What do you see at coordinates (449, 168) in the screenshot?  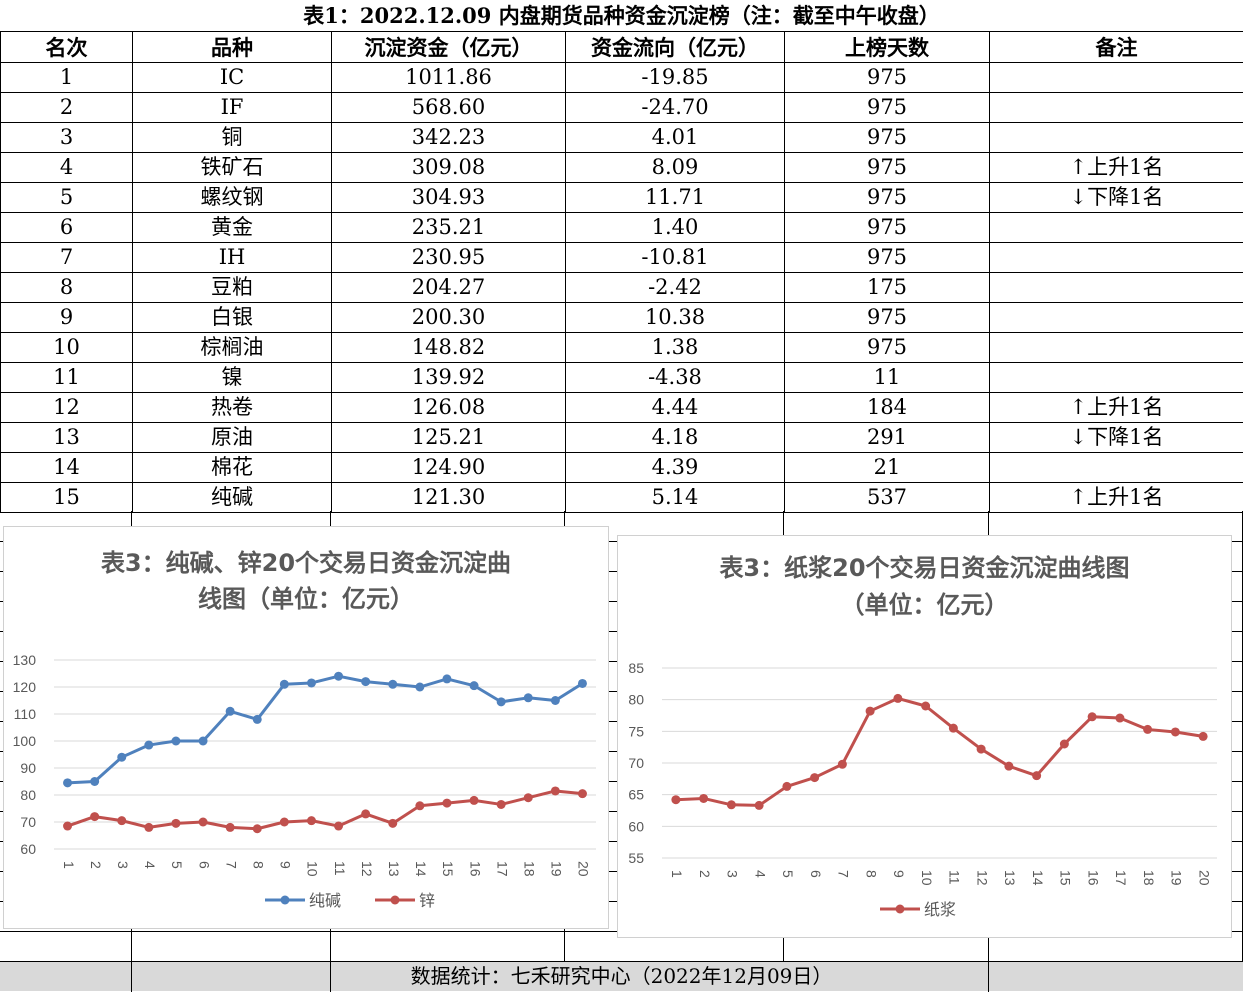 I see `cell-amount: 309.08` at bounding box center [449, 168].